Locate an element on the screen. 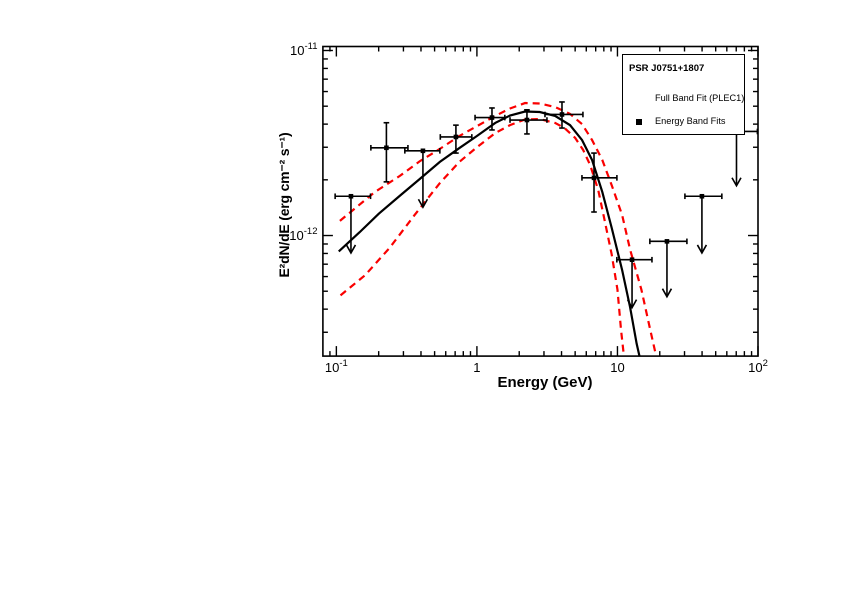 This screenshot has height=595, width=842. x-tick-label: 1 is located at coordinates (476, 367).